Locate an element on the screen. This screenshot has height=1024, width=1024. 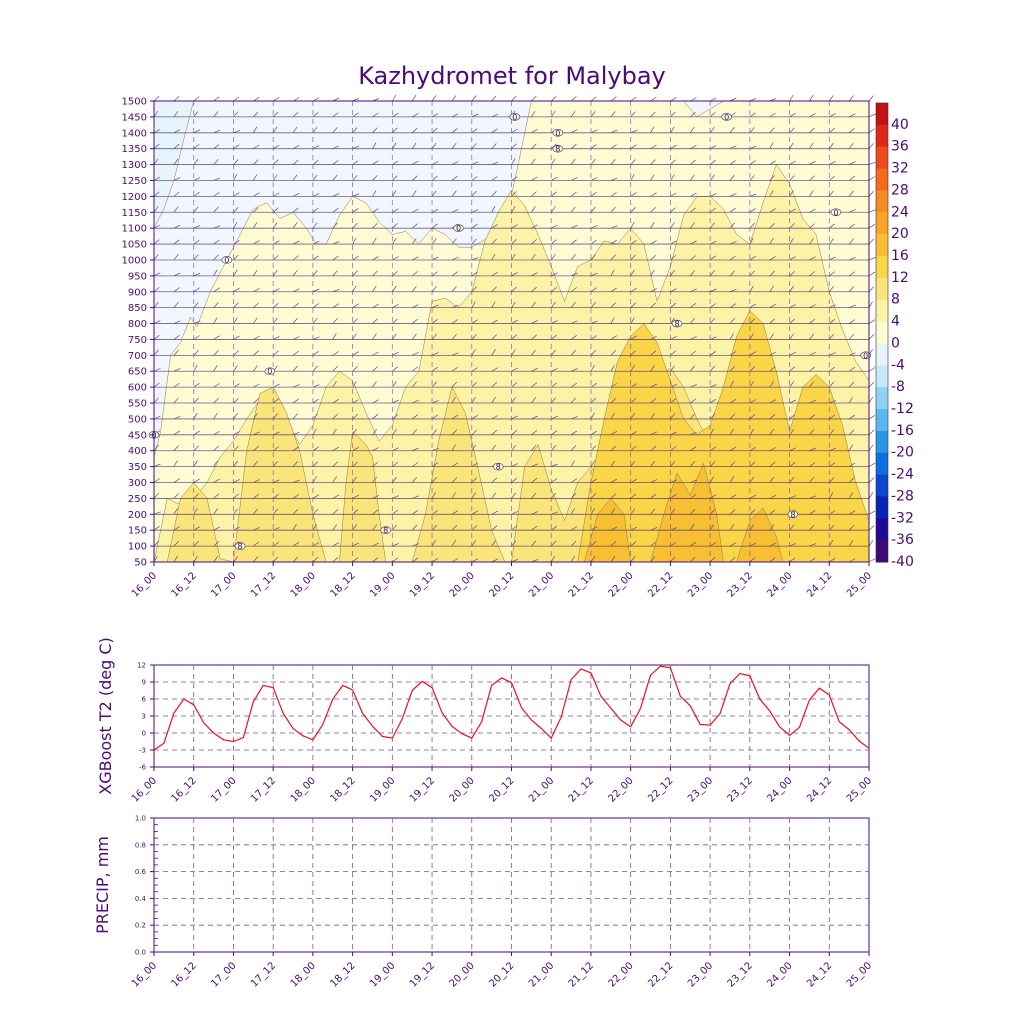
contour-label: 8 is located at coordinates (793, 514).